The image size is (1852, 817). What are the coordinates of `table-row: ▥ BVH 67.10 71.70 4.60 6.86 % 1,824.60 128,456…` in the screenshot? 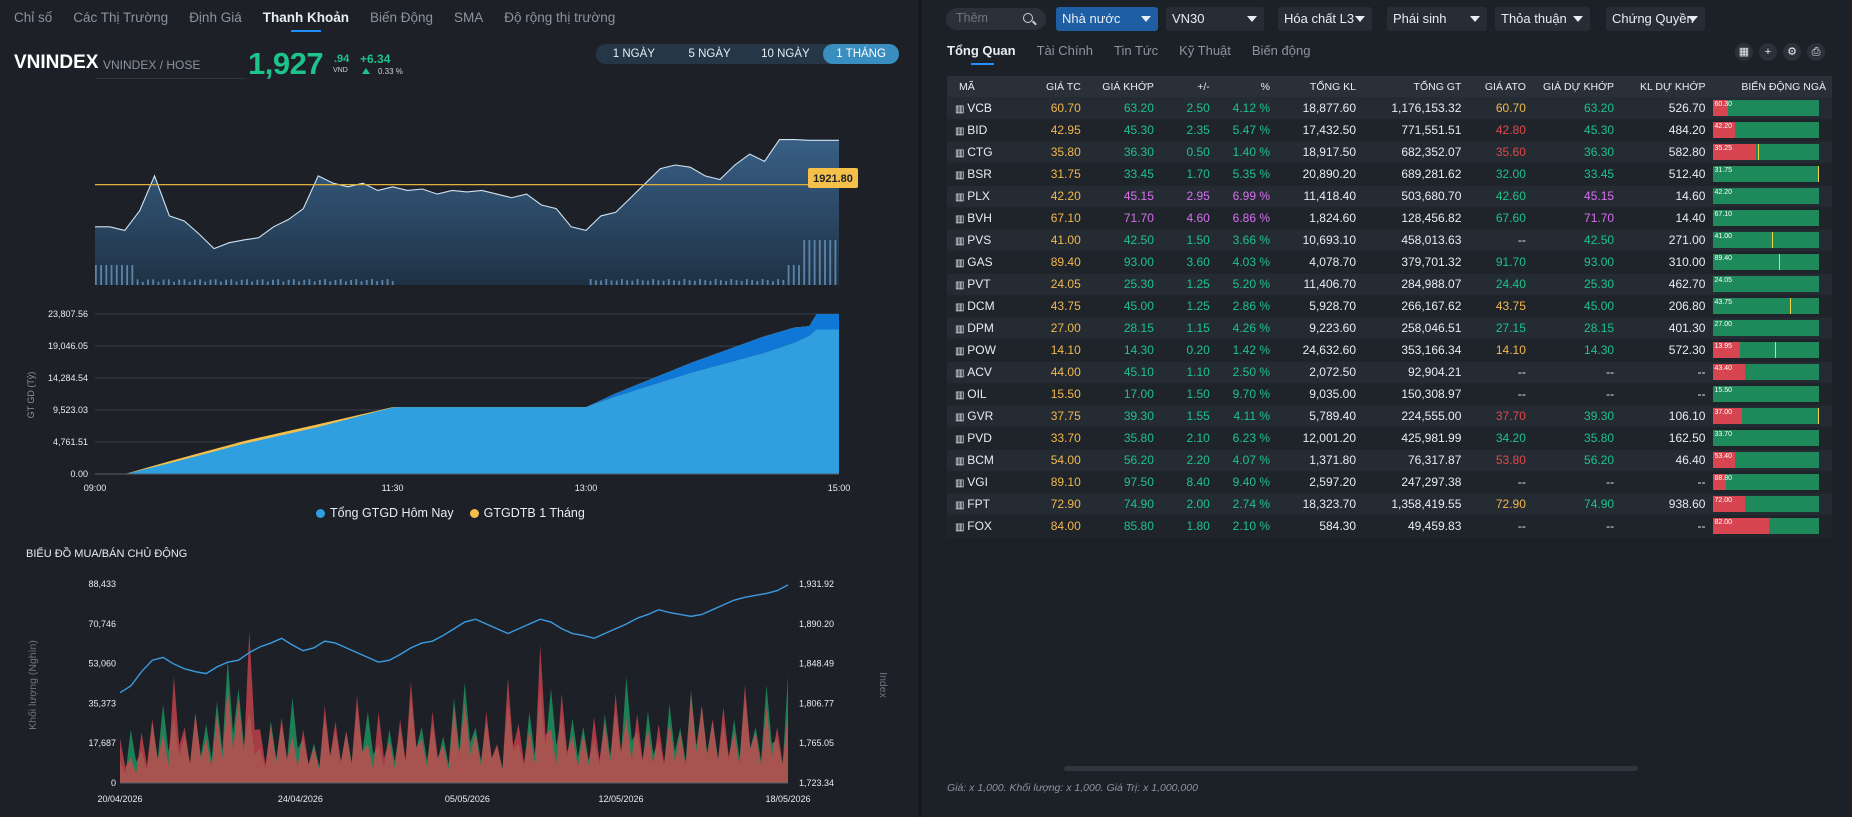 It's located at (1389, 218).